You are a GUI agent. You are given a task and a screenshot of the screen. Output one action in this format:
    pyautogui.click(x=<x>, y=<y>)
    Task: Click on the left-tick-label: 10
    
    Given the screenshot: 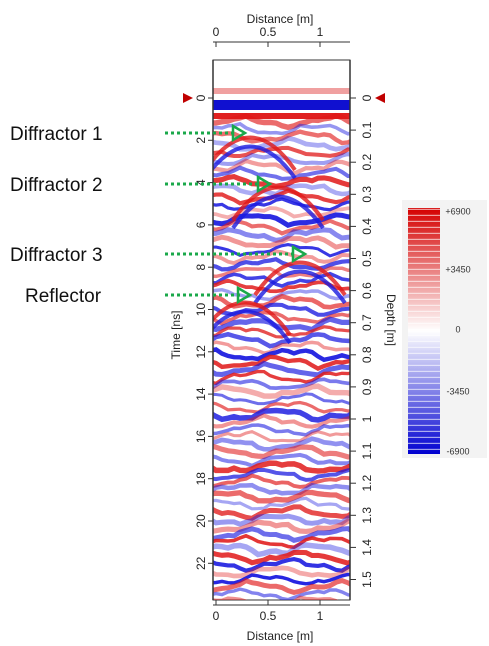 What is the action you would take?
    pyautogui.click(x=201, y=310)
    